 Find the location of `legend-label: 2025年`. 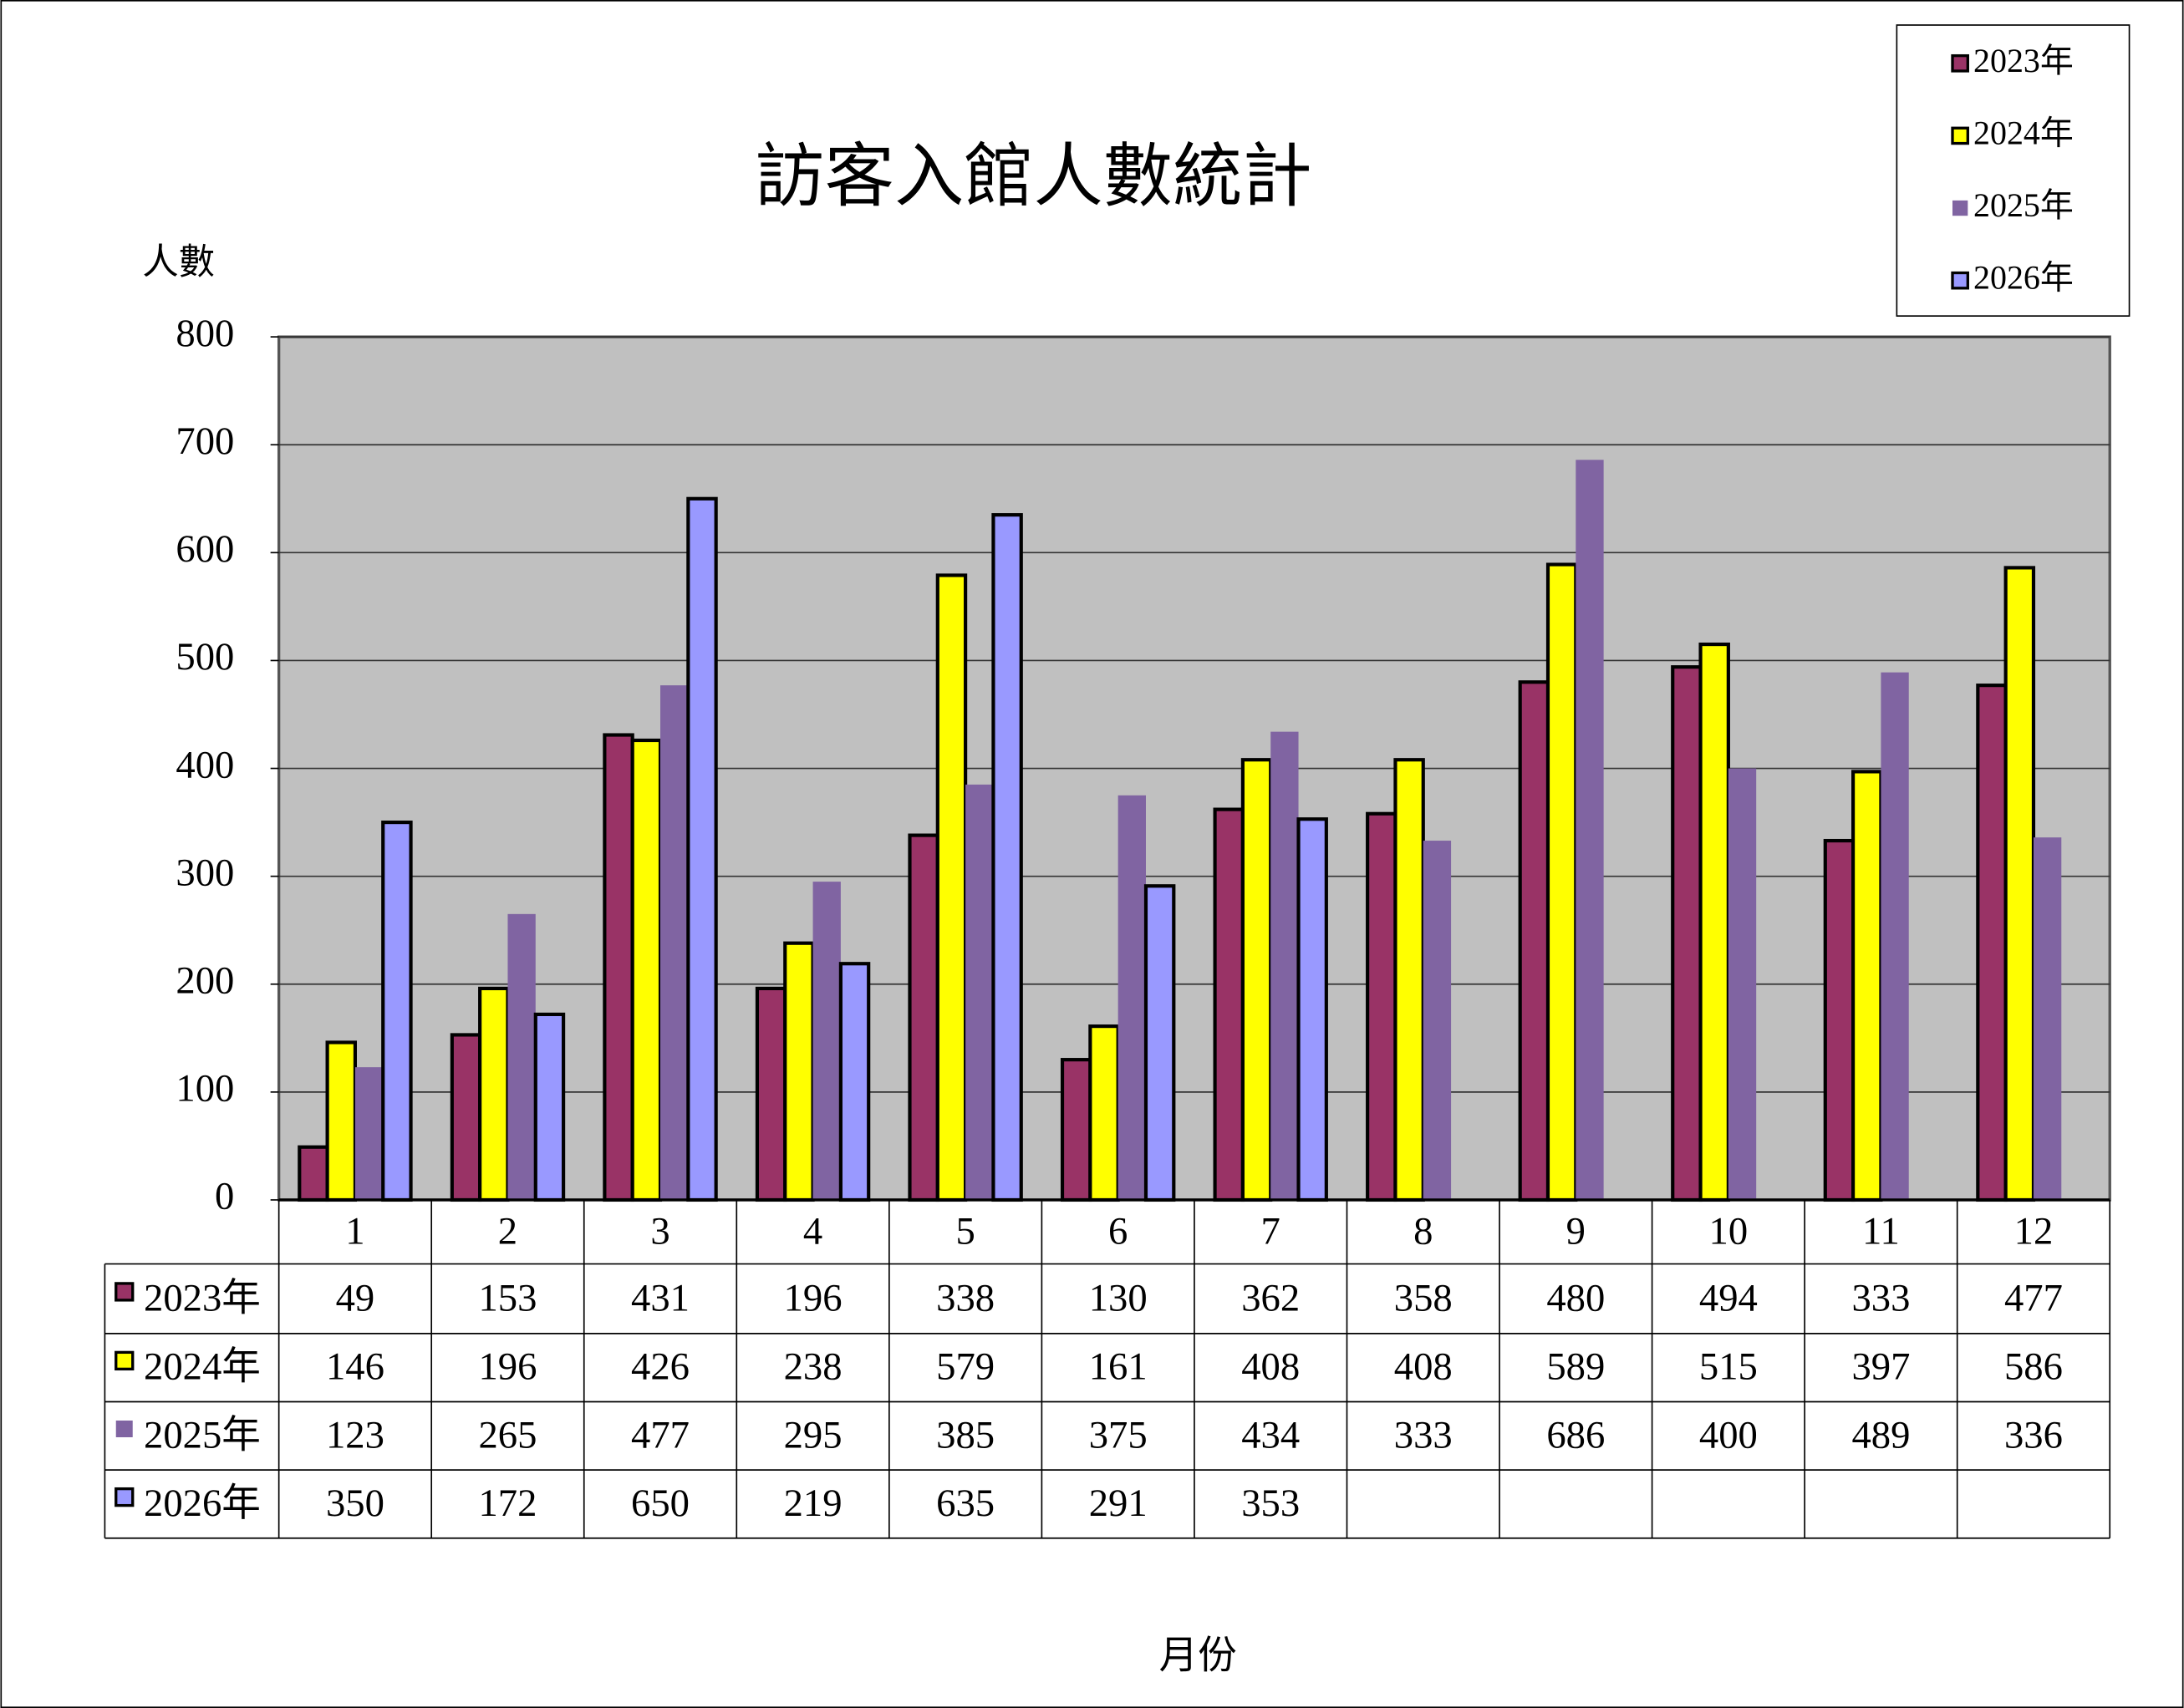

legend-label: 2025年 is located at coordinates (2023, 205).